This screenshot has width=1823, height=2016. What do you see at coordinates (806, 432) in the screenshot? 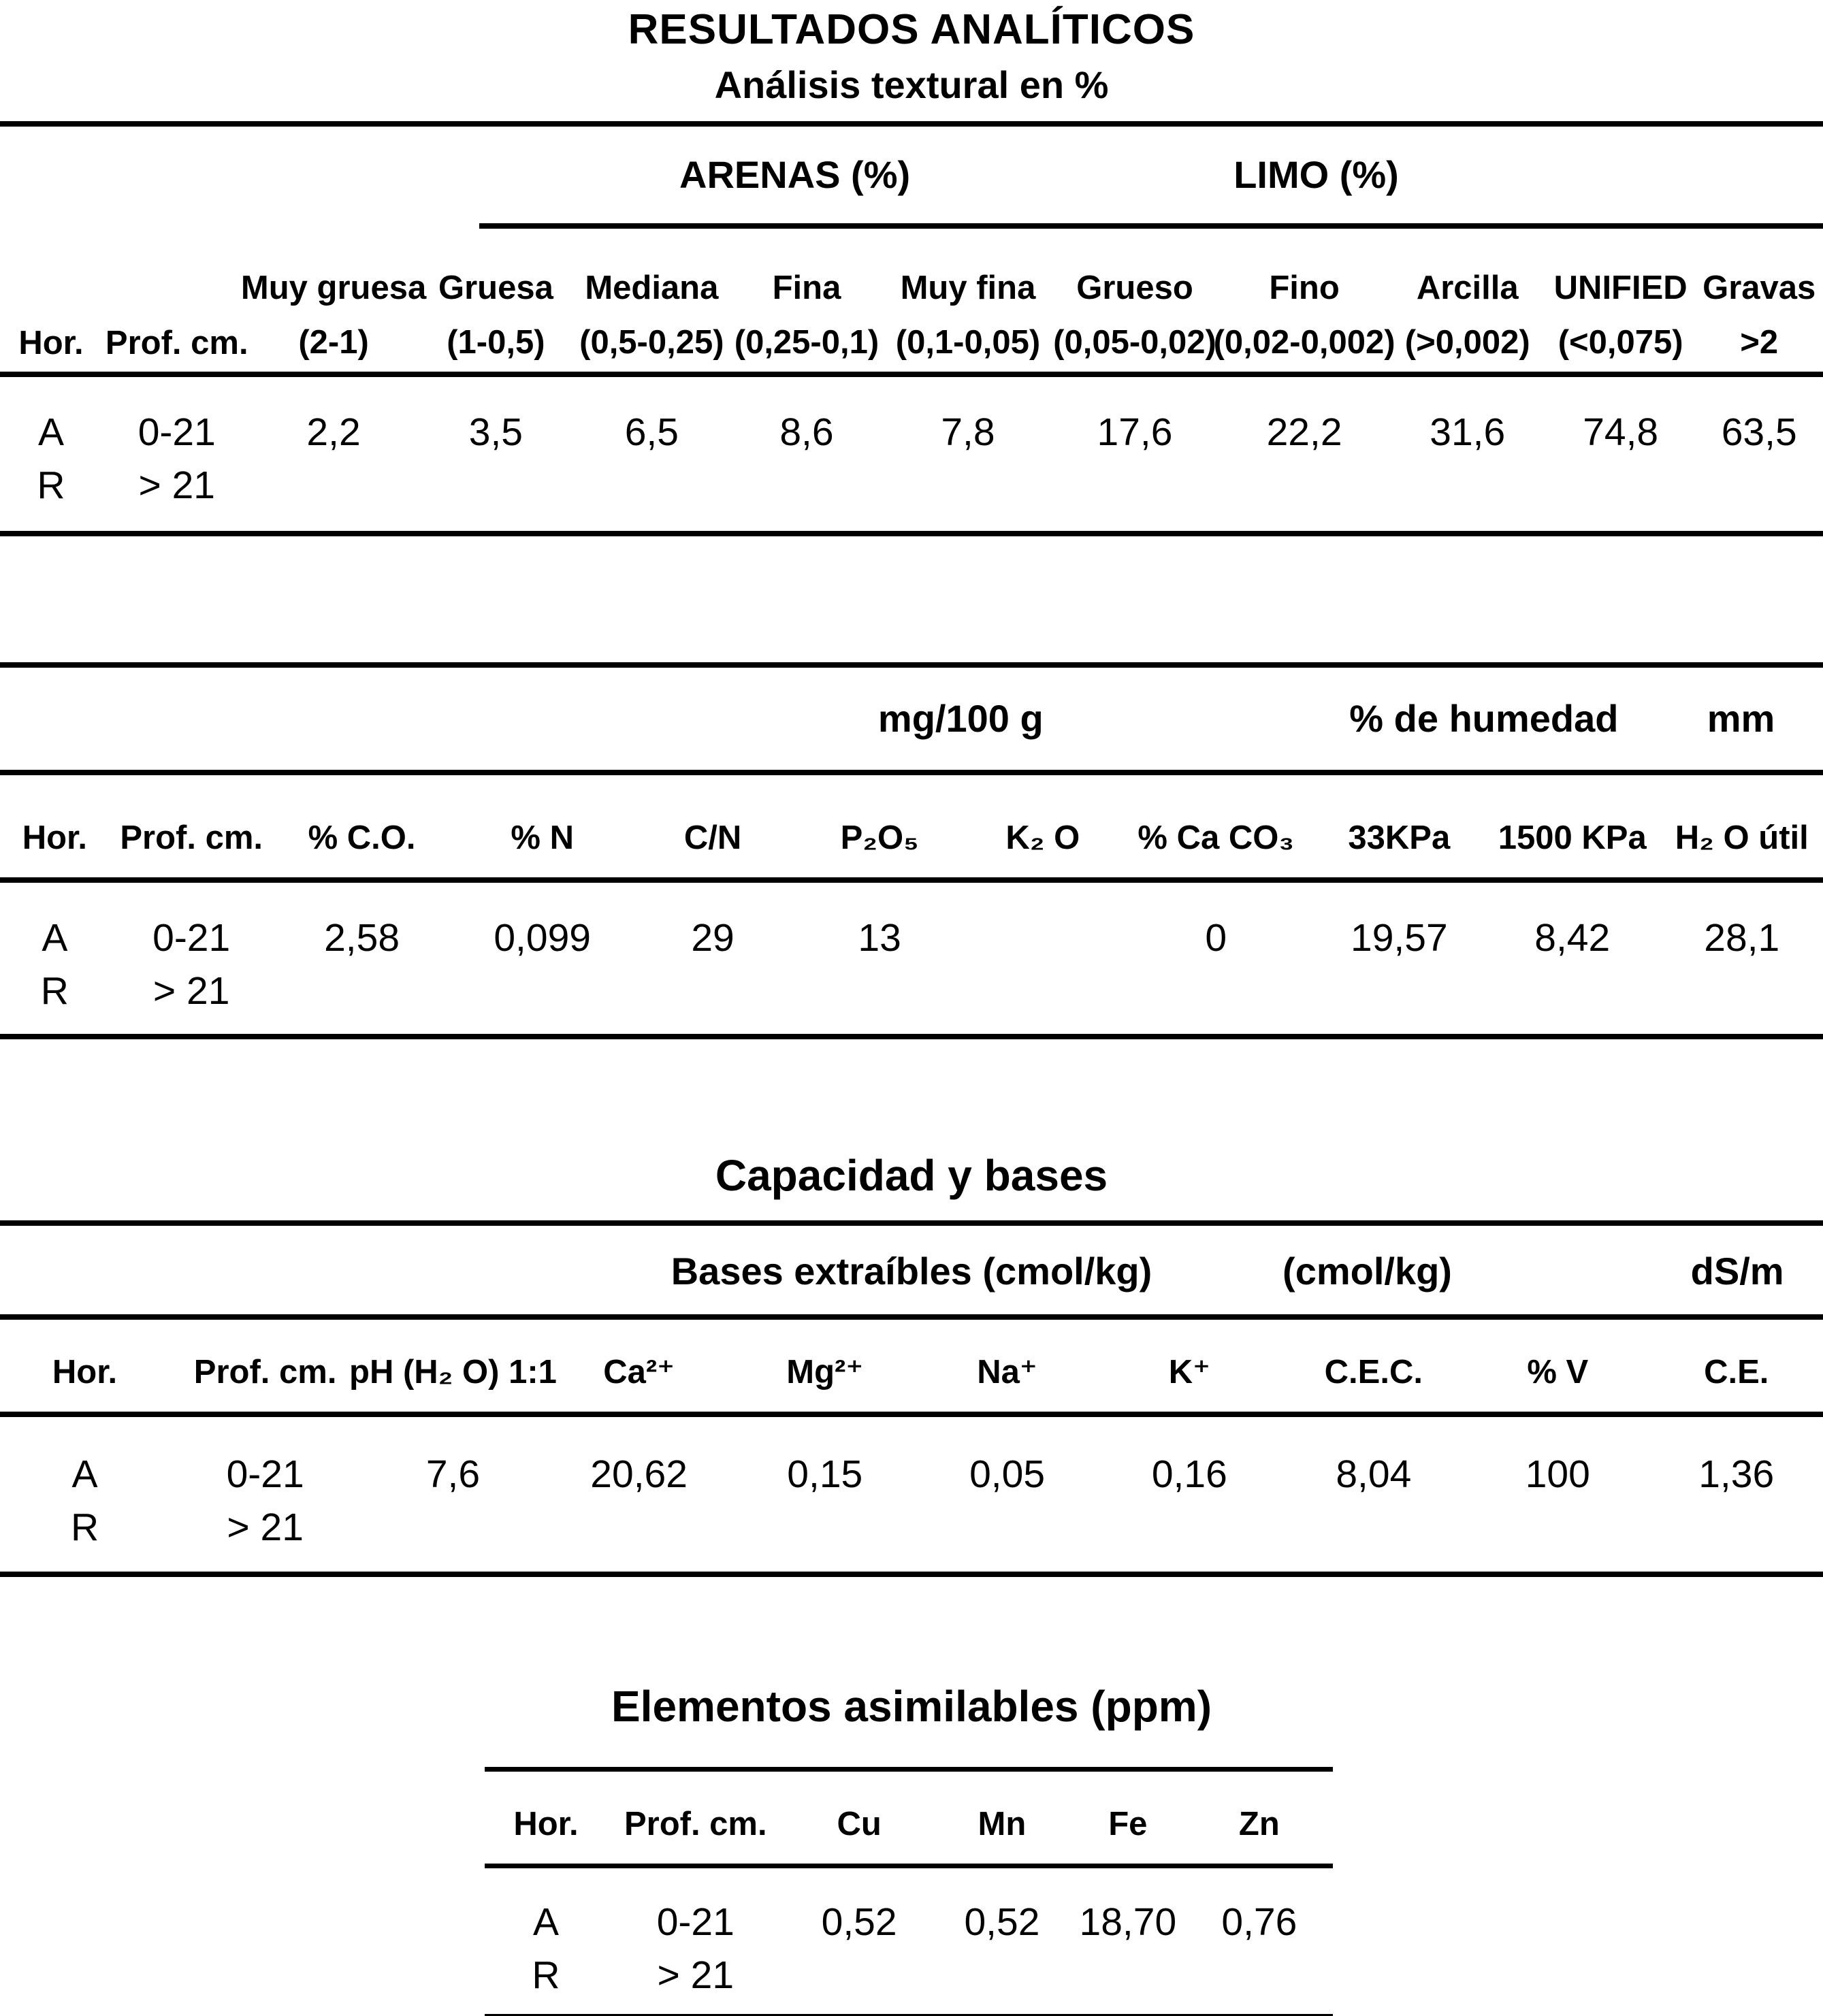
I see `cell-value: 8,6` at bounding box center [806, 432].